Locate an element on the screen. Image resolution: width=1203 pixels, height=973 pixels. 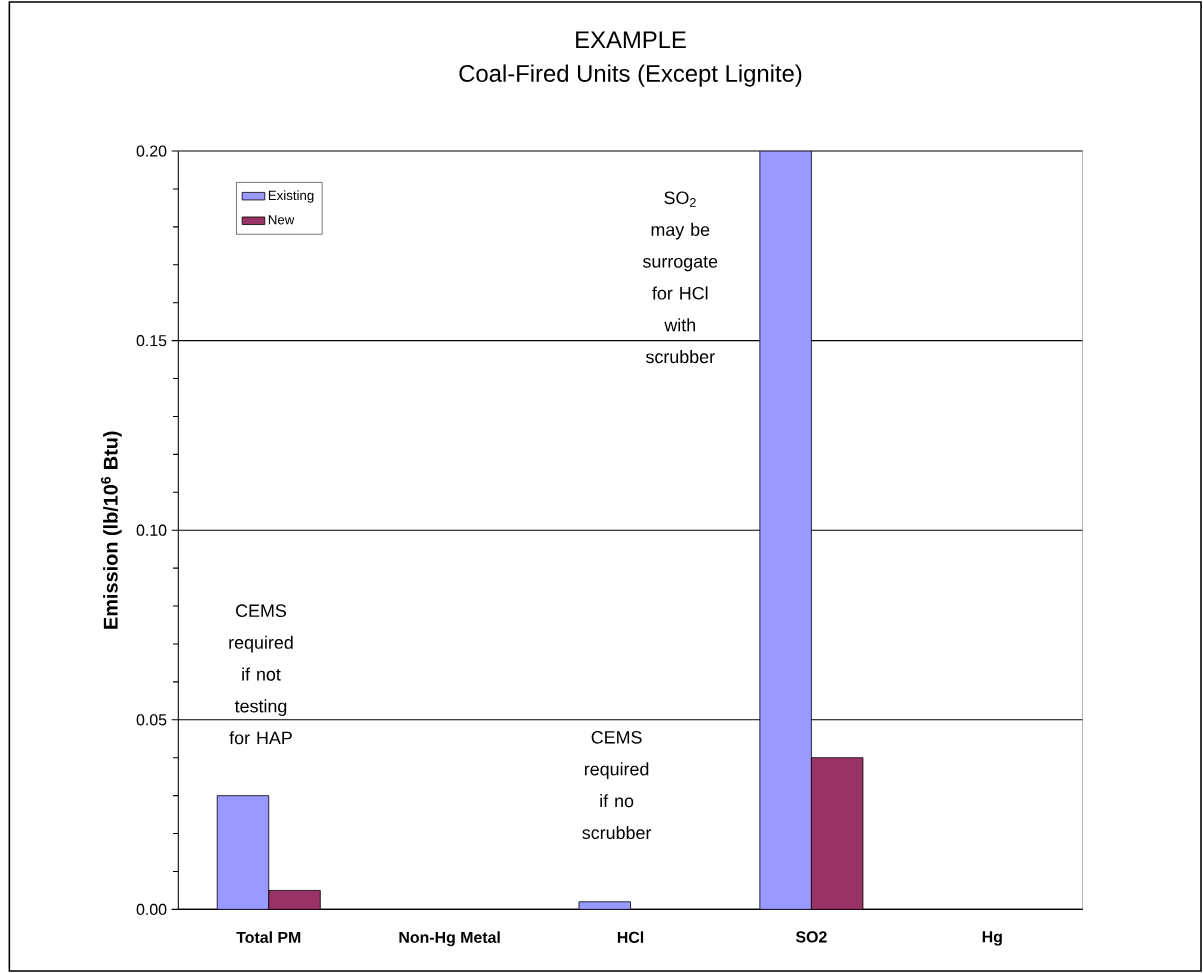
x-tick-label: Non-Hg Metal is located at coordinates (449, 939).